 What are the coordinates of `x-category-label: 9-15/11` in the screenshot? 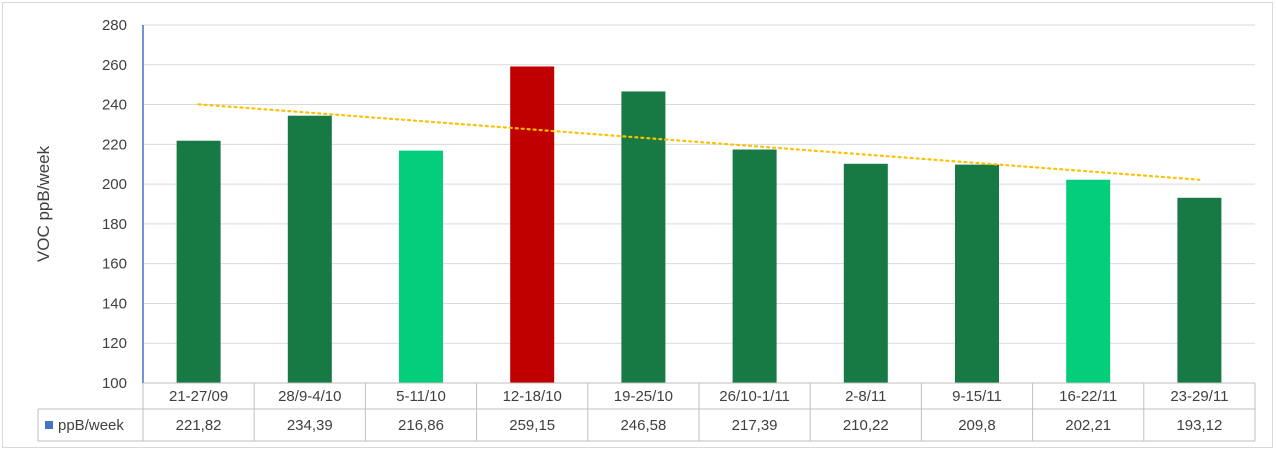 It's located at (977, 396).